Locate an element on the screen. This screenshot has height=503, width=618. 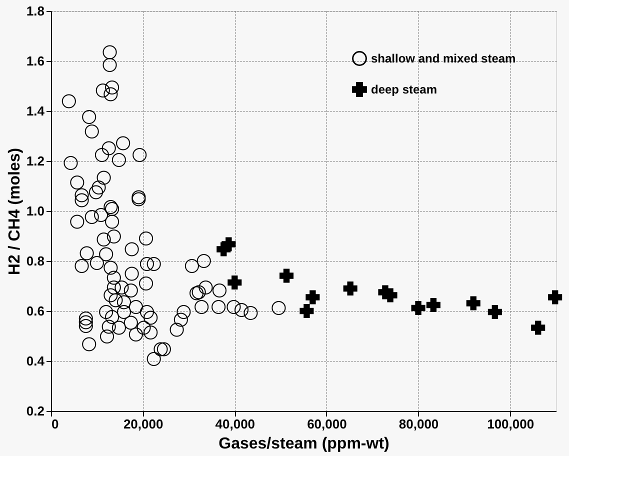
x-axis-title: Gases/steam (ppm-wt) is located at coordinates (304, 444).